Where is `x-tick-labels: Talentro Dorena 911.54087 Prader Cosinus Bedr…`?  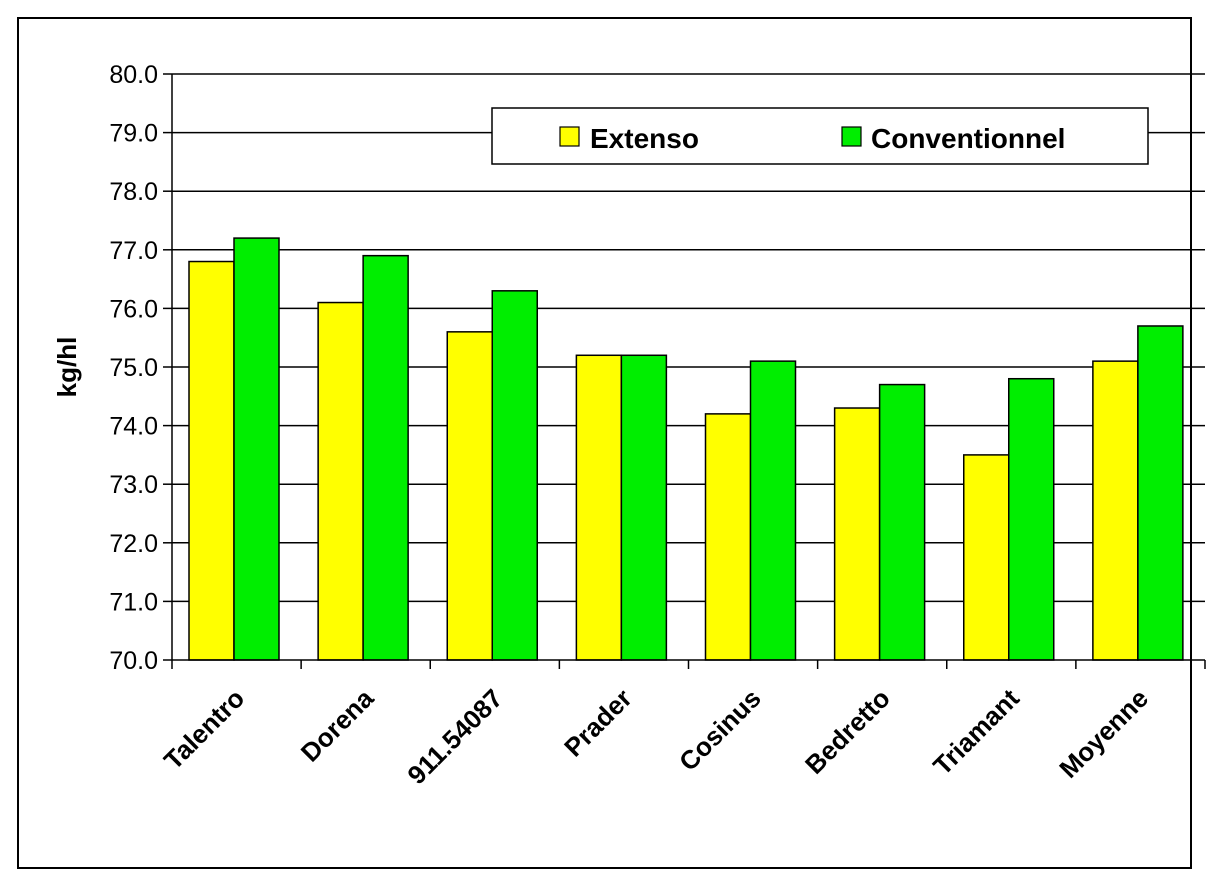
x-tick-labels: Talentro Dorena 911.54087 Prader Cosinus Bedr… is located at coordinates (656, 736).